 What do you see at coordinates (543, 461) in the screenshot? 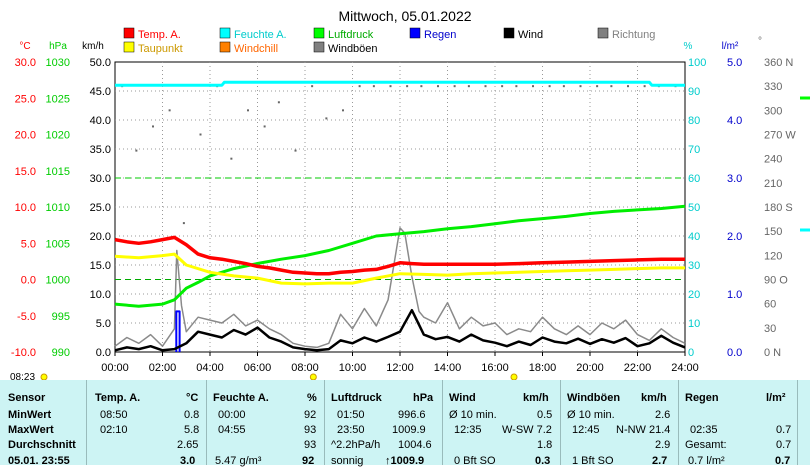
I see `cell-value: 0.3` at bounding box center [543, 461].